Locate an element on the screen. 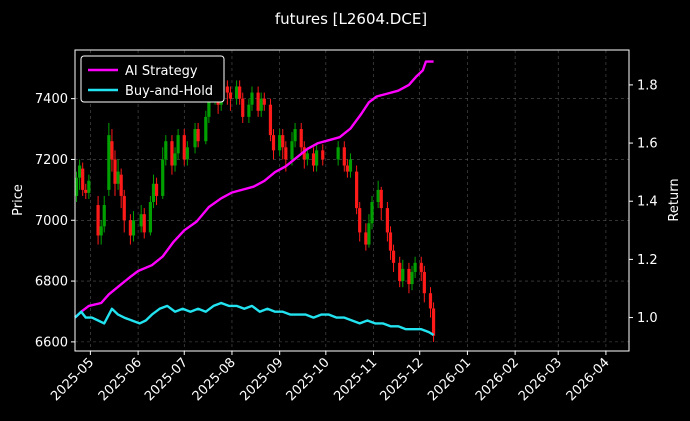 The width and height of the screenshot is (690, 421). y-axis-right: 1.0 1.2 1.4 1.6 1.8 is located at coordinates (643, 202).